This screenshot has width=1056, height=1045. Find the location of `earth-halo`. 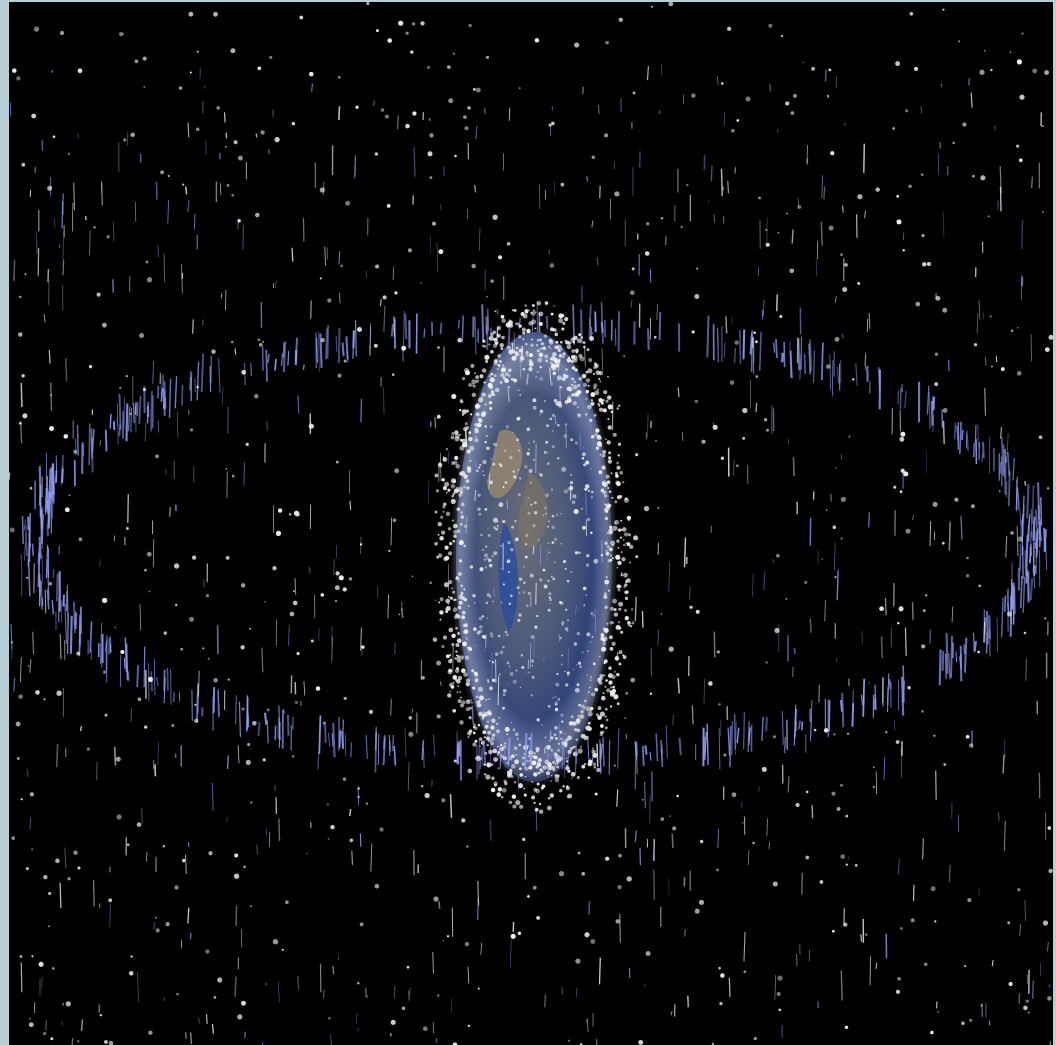

earth-halo is located at coordinates (534, 557).